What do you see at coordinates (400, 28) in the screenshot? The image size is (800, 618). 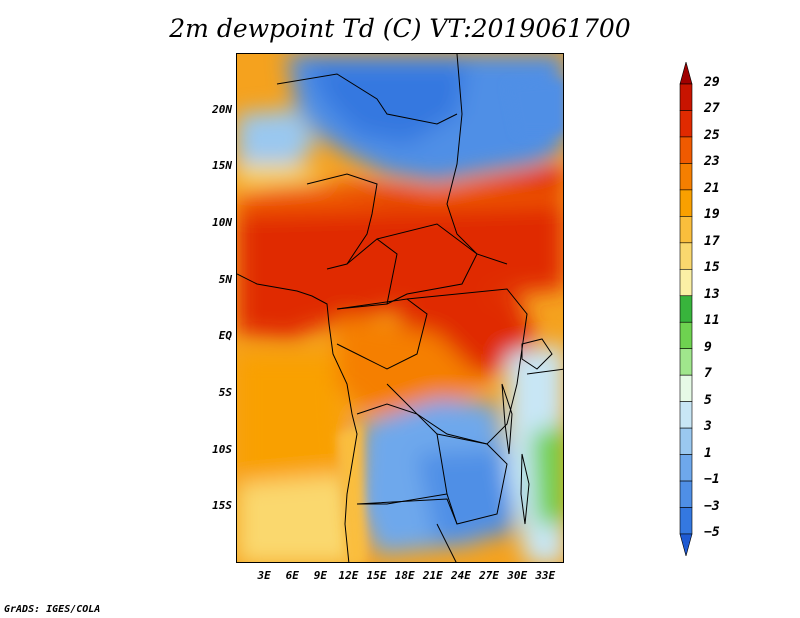 I see `chart-title: 2m dewpoint Td (C) VT:2019061700` at bounding box center [400, 28].